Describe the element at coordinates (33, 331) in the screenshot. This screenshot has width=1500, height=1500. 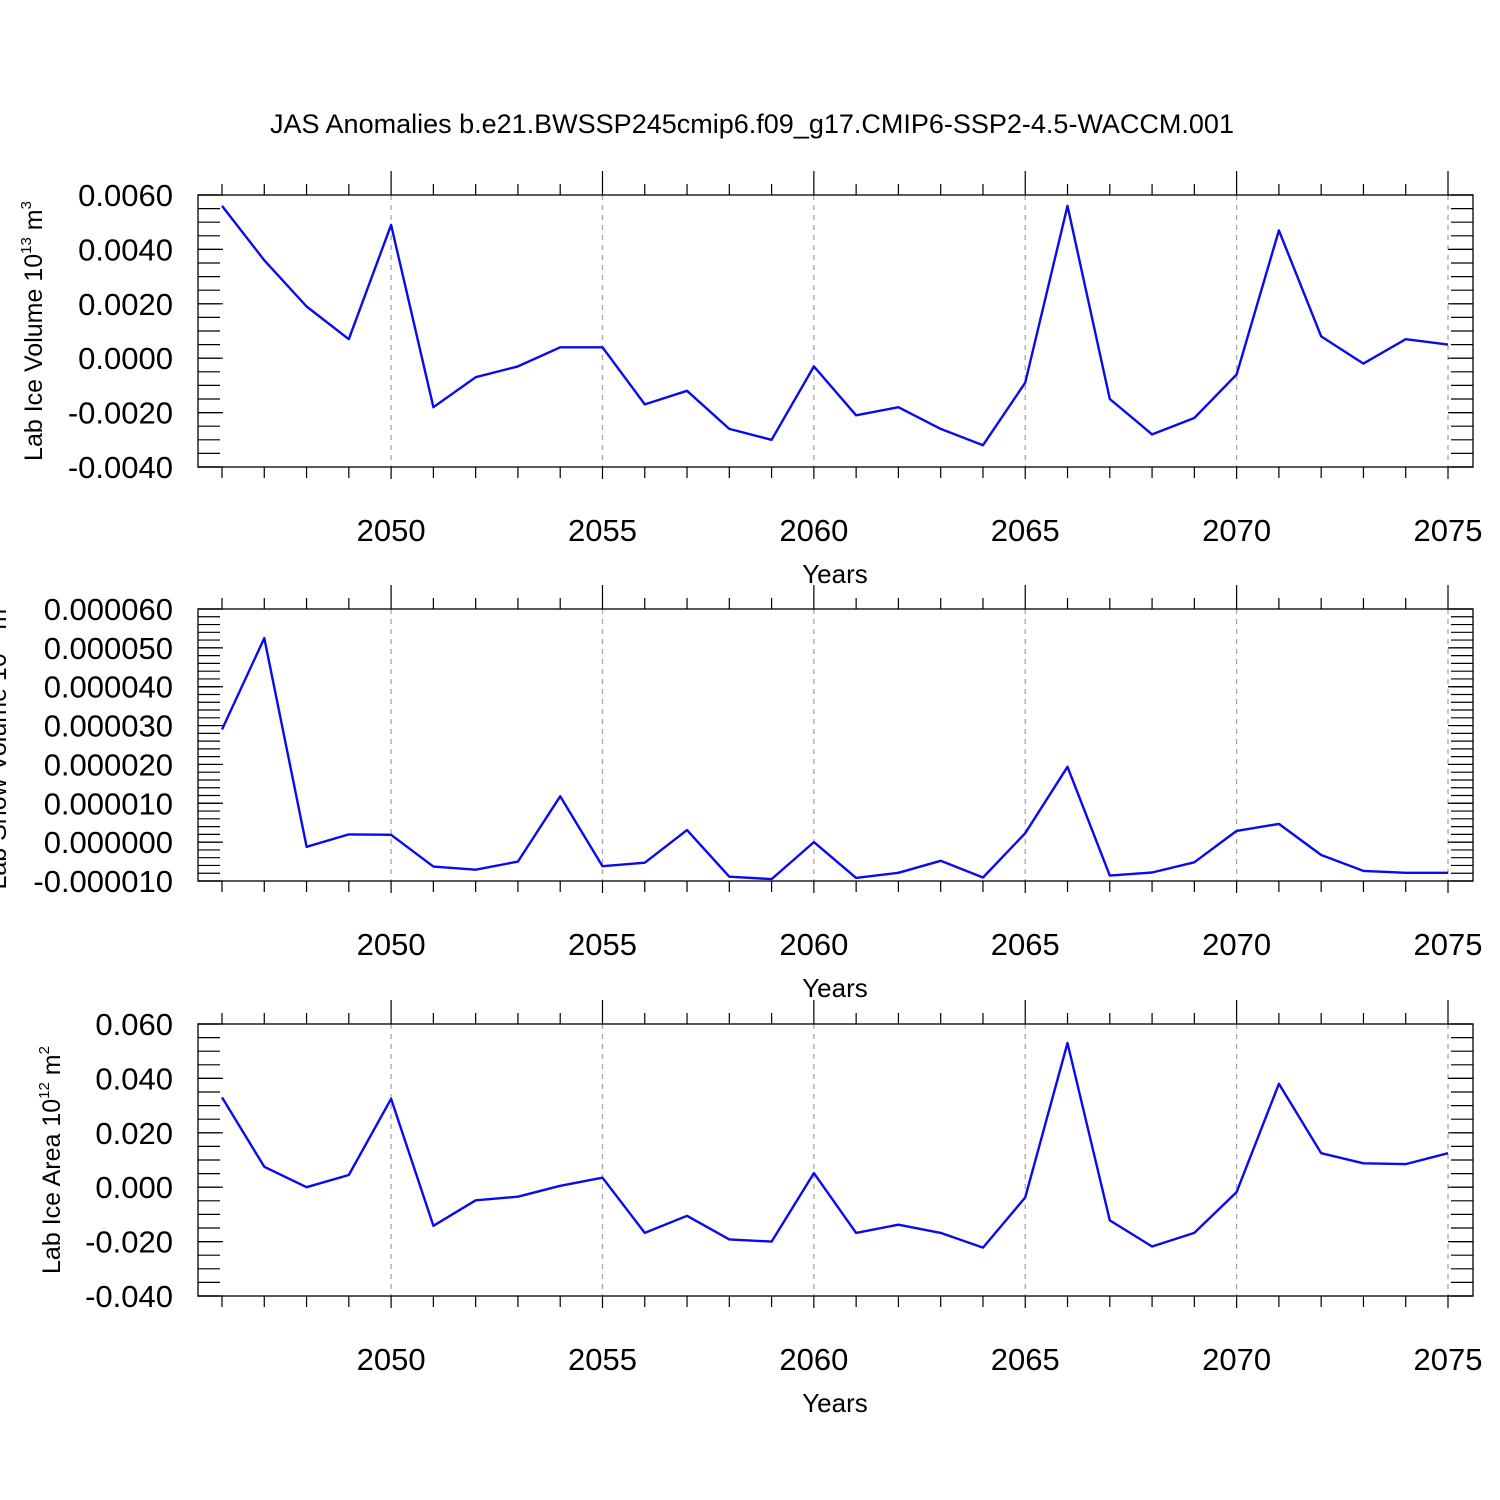
I see `y-axis-label: Lab Ice Volume 1013 m3` at that location.